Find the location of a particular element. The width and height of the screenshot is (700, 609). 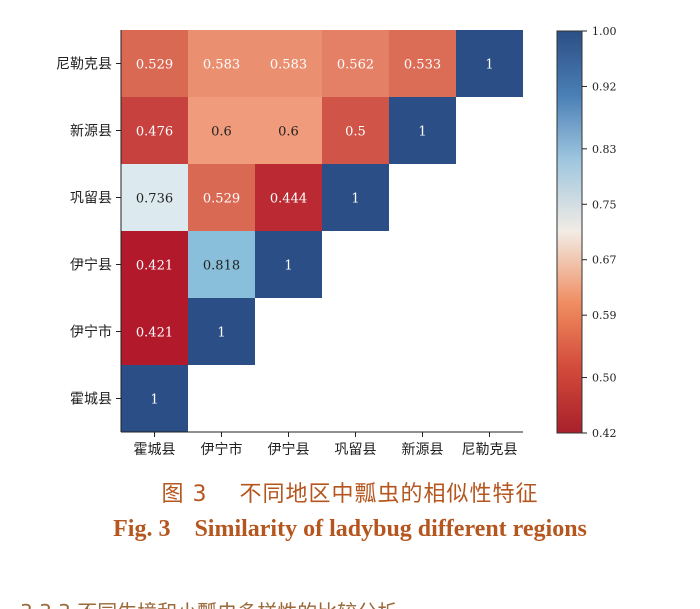

y-tick-label: 尼勒克县 is located at coordinates (84, 65).